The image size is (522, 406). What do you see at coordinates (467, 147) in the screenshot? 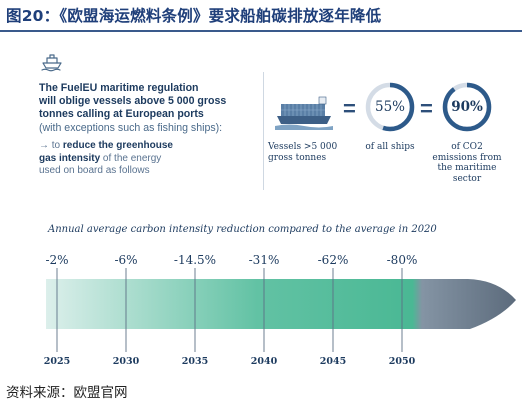
I see `emissions-caption-line: of CO2` at bounding box center [467, 147].